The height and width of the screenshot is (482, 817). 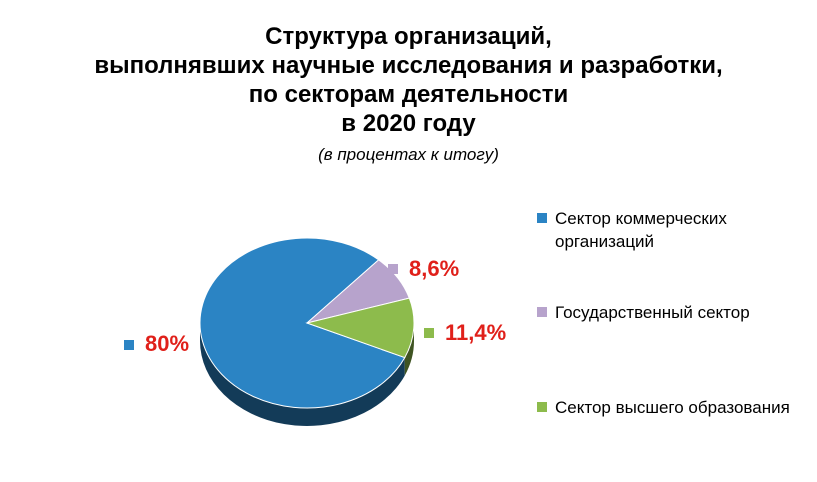 What do you see at coordinates (408, 94) in the screenshot?
I see `chart-title-line-3: по секторам деятельности` at bounding box center [408, 94].